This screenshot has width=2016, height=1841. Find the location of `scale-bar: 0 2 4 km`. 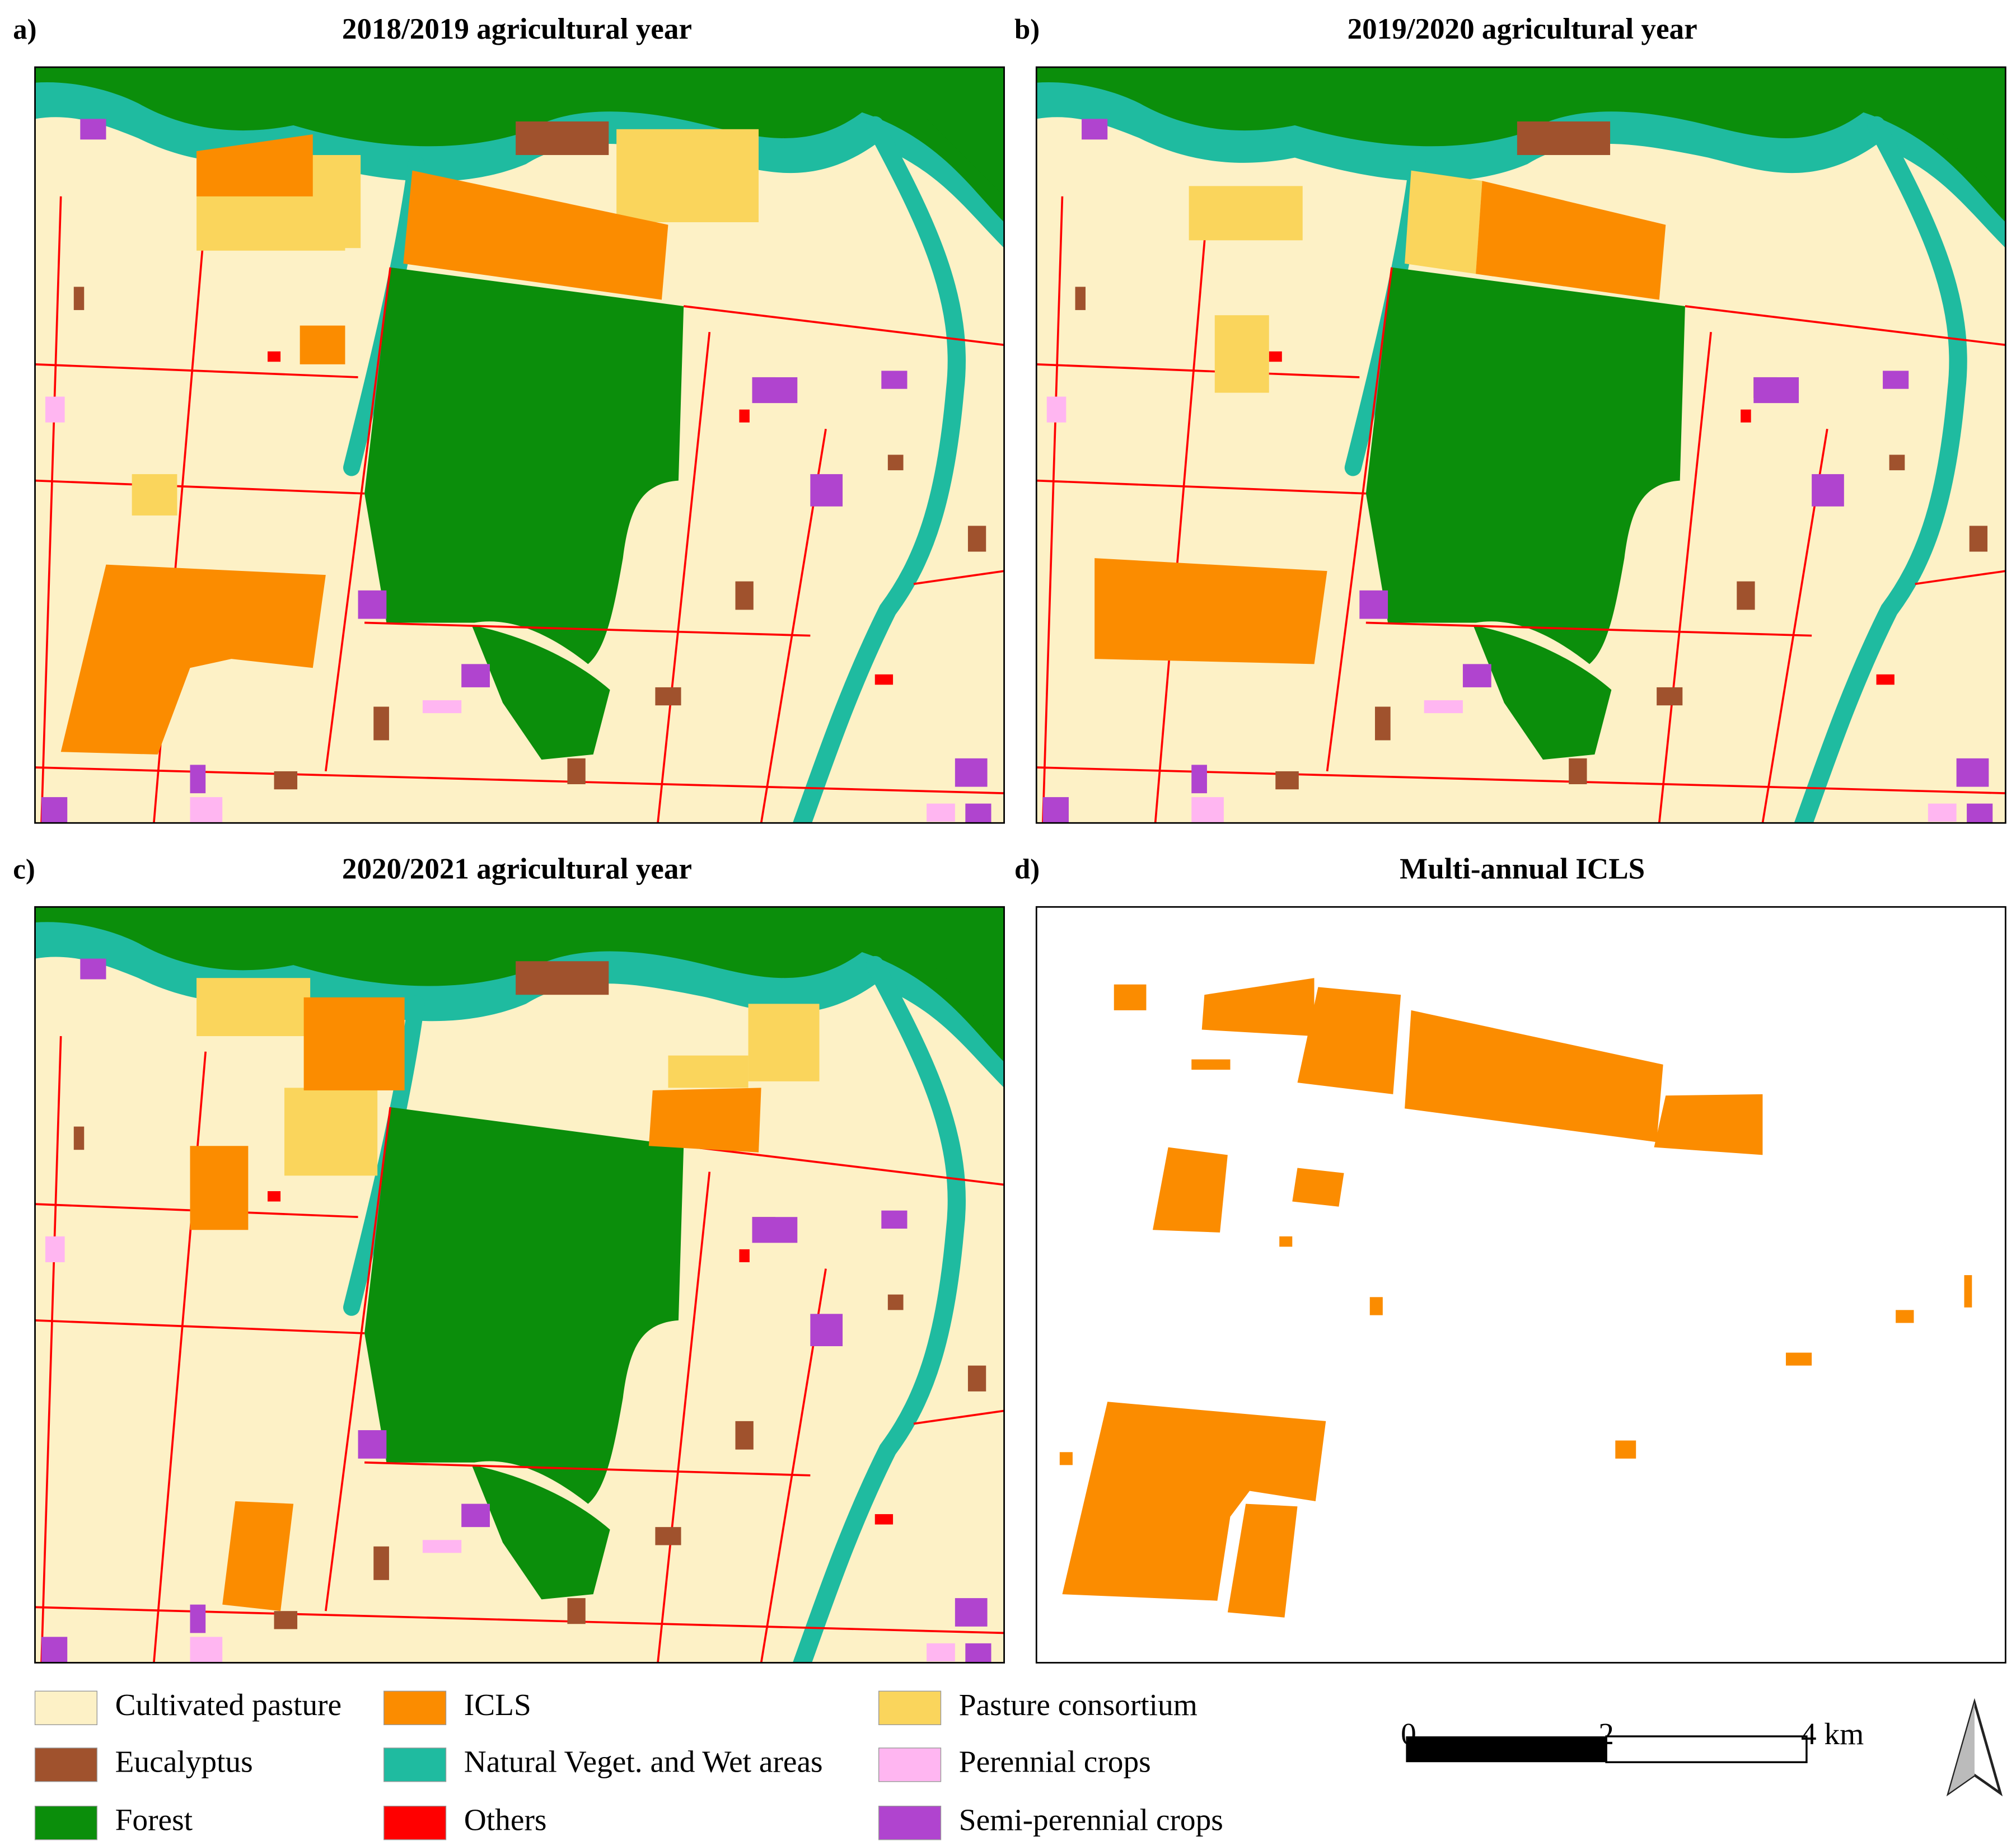

scale-bar: 0 2 4 km is located at coordinates (1632, 1740).